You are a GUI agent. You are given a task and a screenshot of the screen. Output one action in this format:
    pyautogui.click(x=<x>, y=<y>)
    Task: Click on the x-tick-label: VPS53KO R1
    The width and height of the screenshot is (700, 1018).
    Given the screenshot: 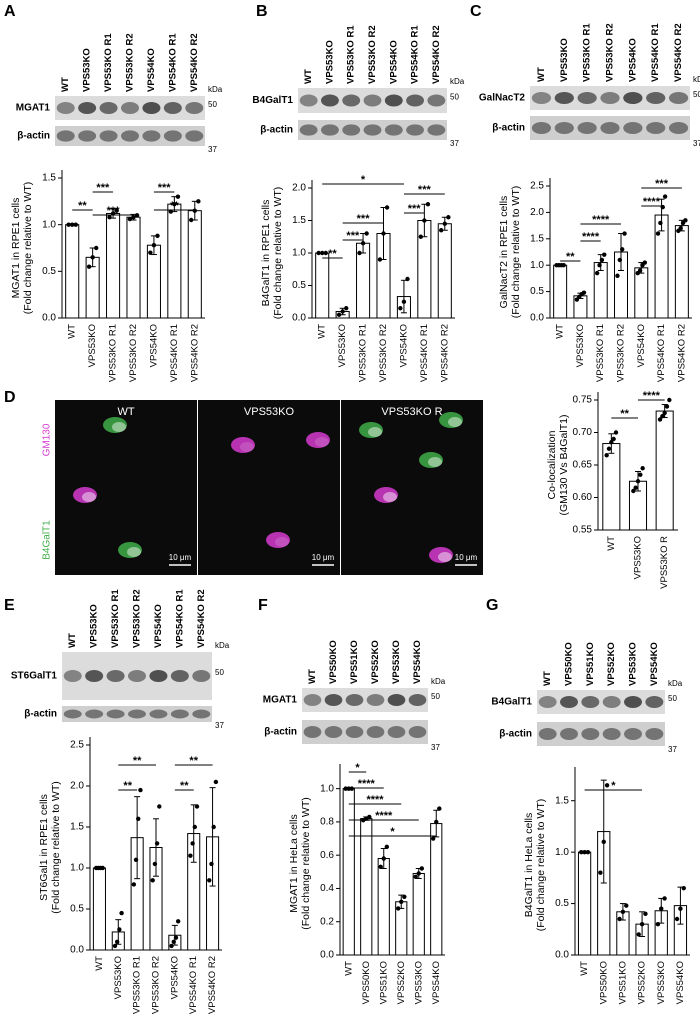 What is the action you would take?
    pyautogui.click(x=600, y=353)
    